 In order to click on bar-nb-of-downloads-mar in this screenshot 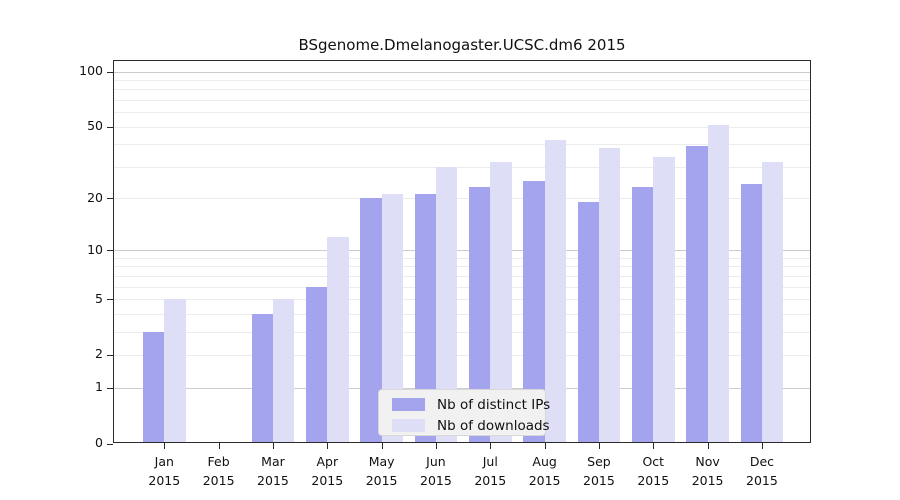, I will do `click(283, 370)`.